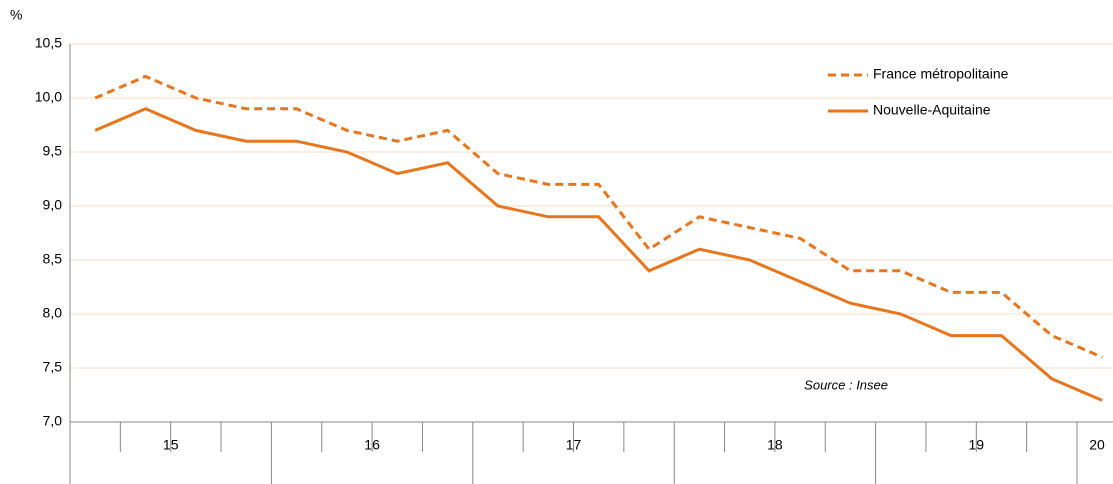  I want to click on y-tick-label: 7,5, so click(53, 367).